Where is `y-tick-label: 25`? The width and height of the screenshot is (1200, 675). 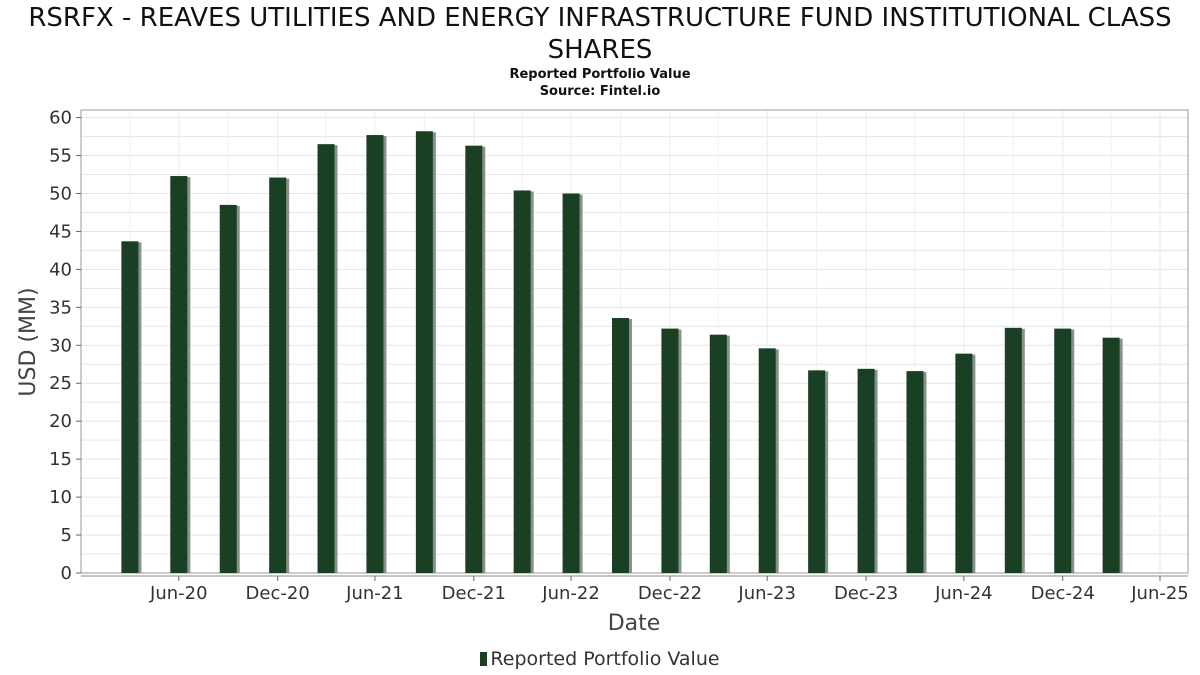 y-tick-label: 25 is located at coordinates (60, 383).